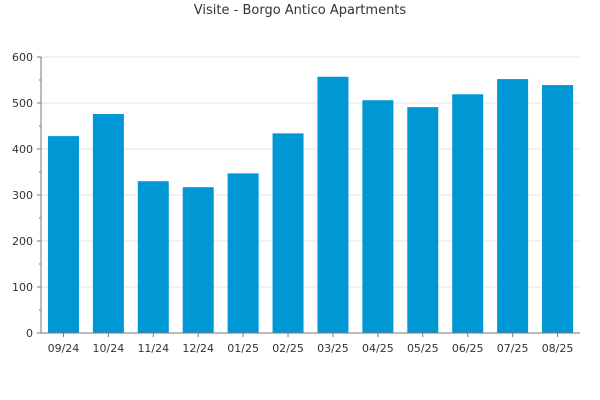  I want to click on y-tick-label: 0, so click(29, 333).